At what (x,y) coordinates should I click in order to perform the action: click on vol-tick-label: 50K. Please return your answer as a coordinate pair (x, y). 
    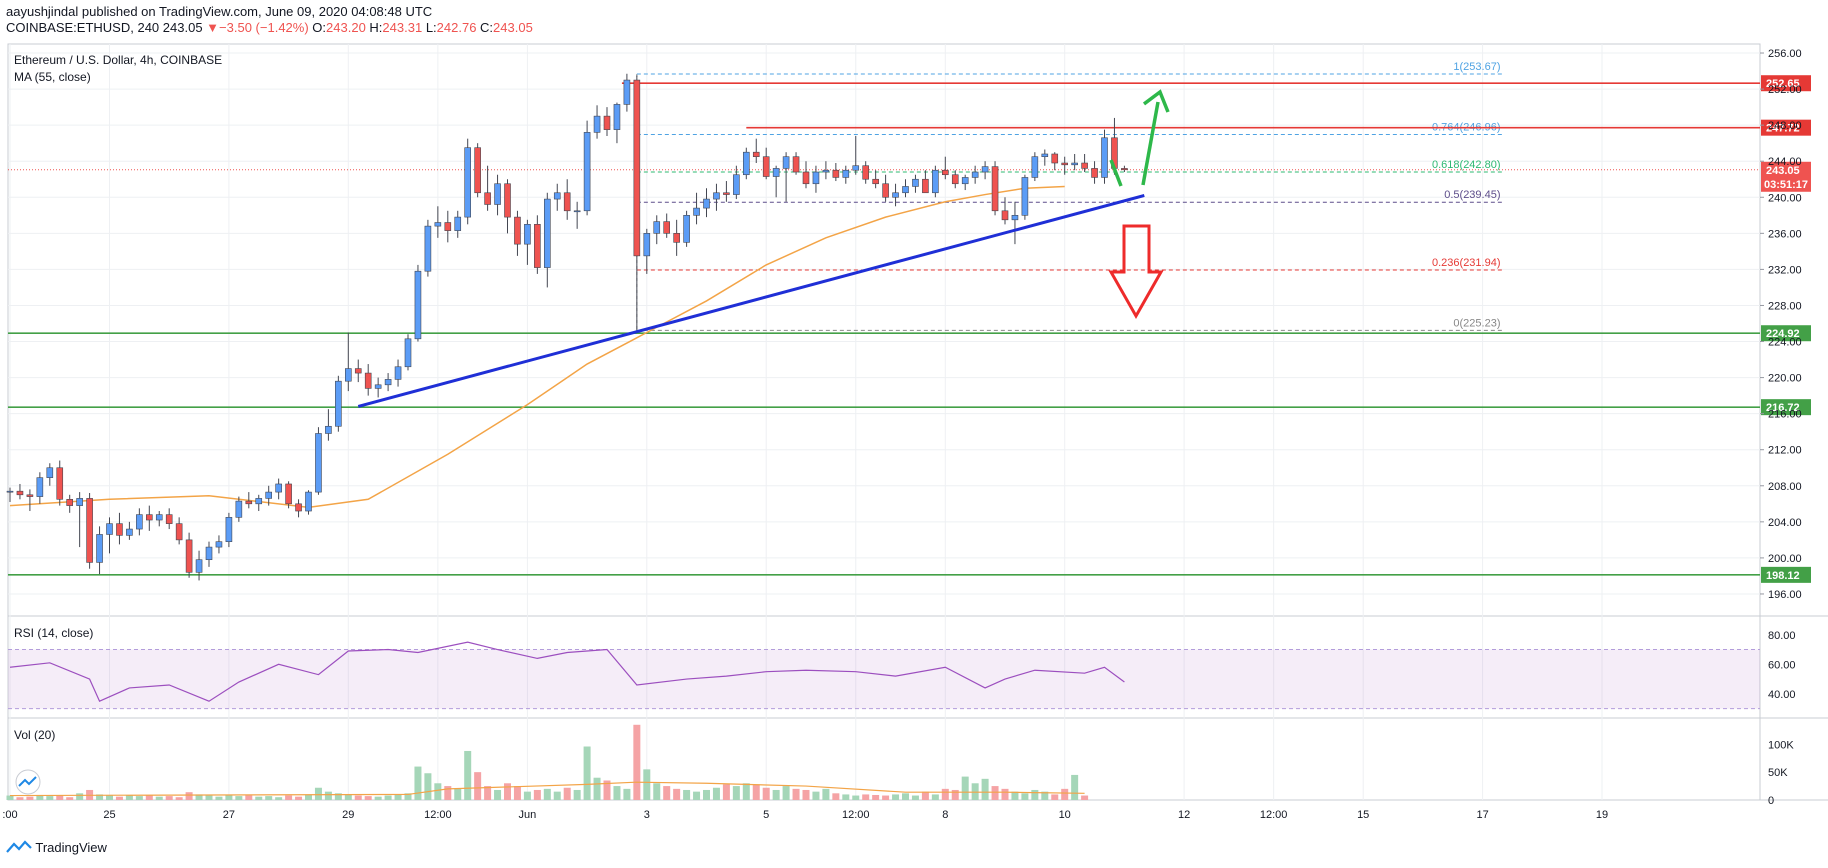
    Looking at the image, I should click on (1778, 773).